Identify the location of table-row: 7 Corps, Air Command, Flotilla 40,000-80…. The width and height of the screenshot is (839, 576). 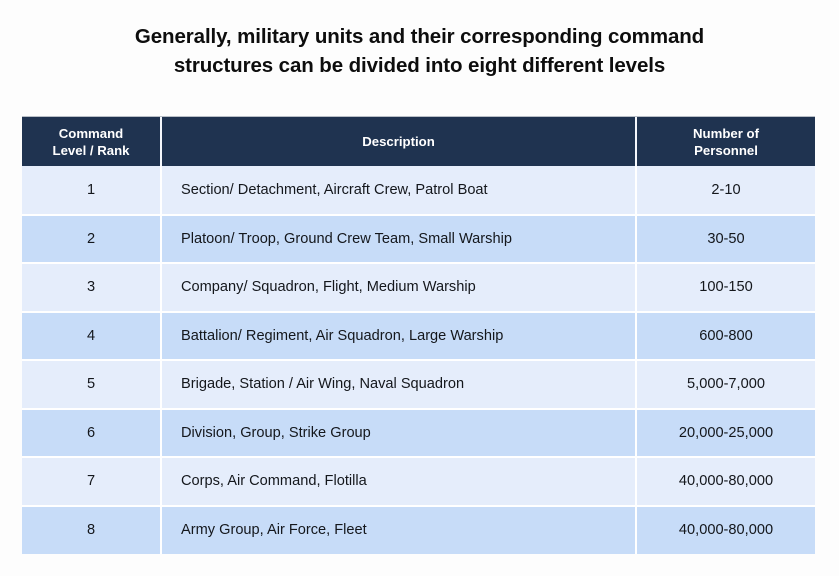
(418, 482).